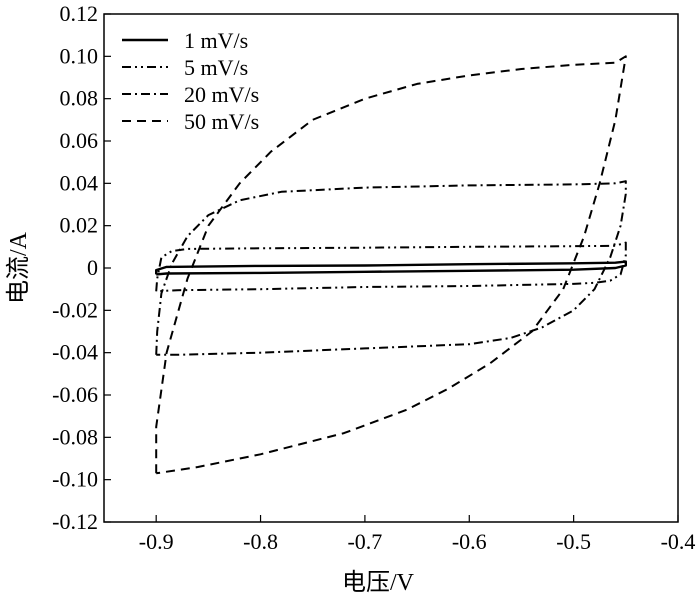  I want to click on x-tick-label: -0.6, so click(469, 541).